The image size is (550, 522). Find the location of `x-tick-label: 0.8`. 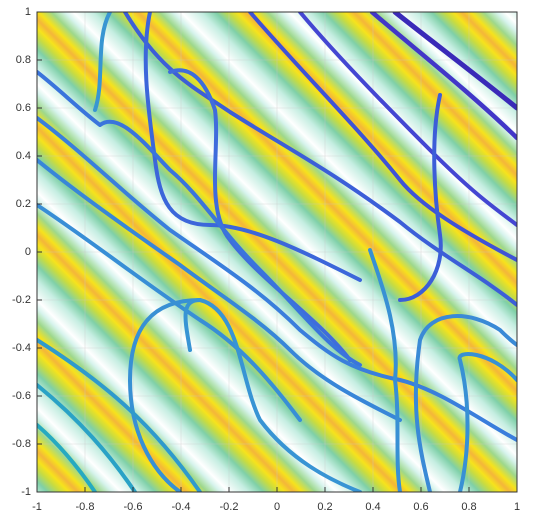

x-tick-label: 0.8 is located at coordinates (468, 507).